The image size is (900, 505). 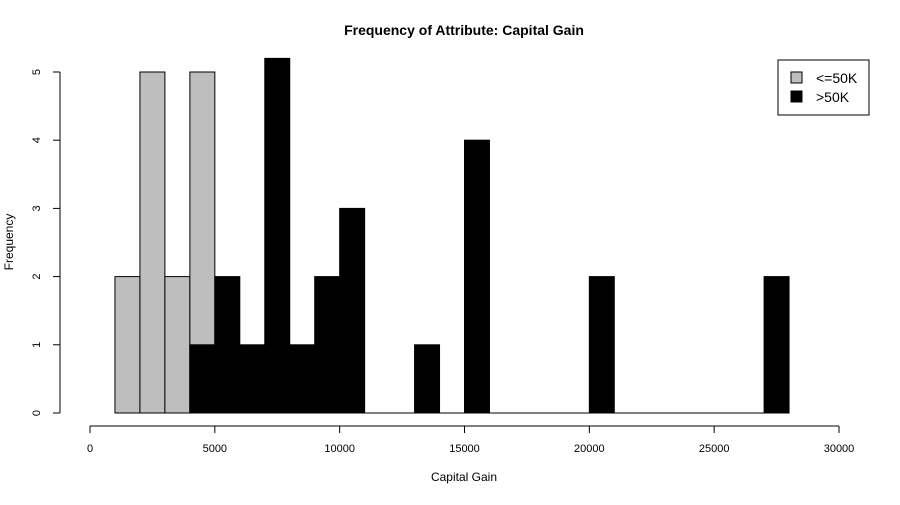 What do you see at coordinates (90, 449) in the screenshot?
I see `x-tick-label-0: 0` at bounding box center [90, 449].